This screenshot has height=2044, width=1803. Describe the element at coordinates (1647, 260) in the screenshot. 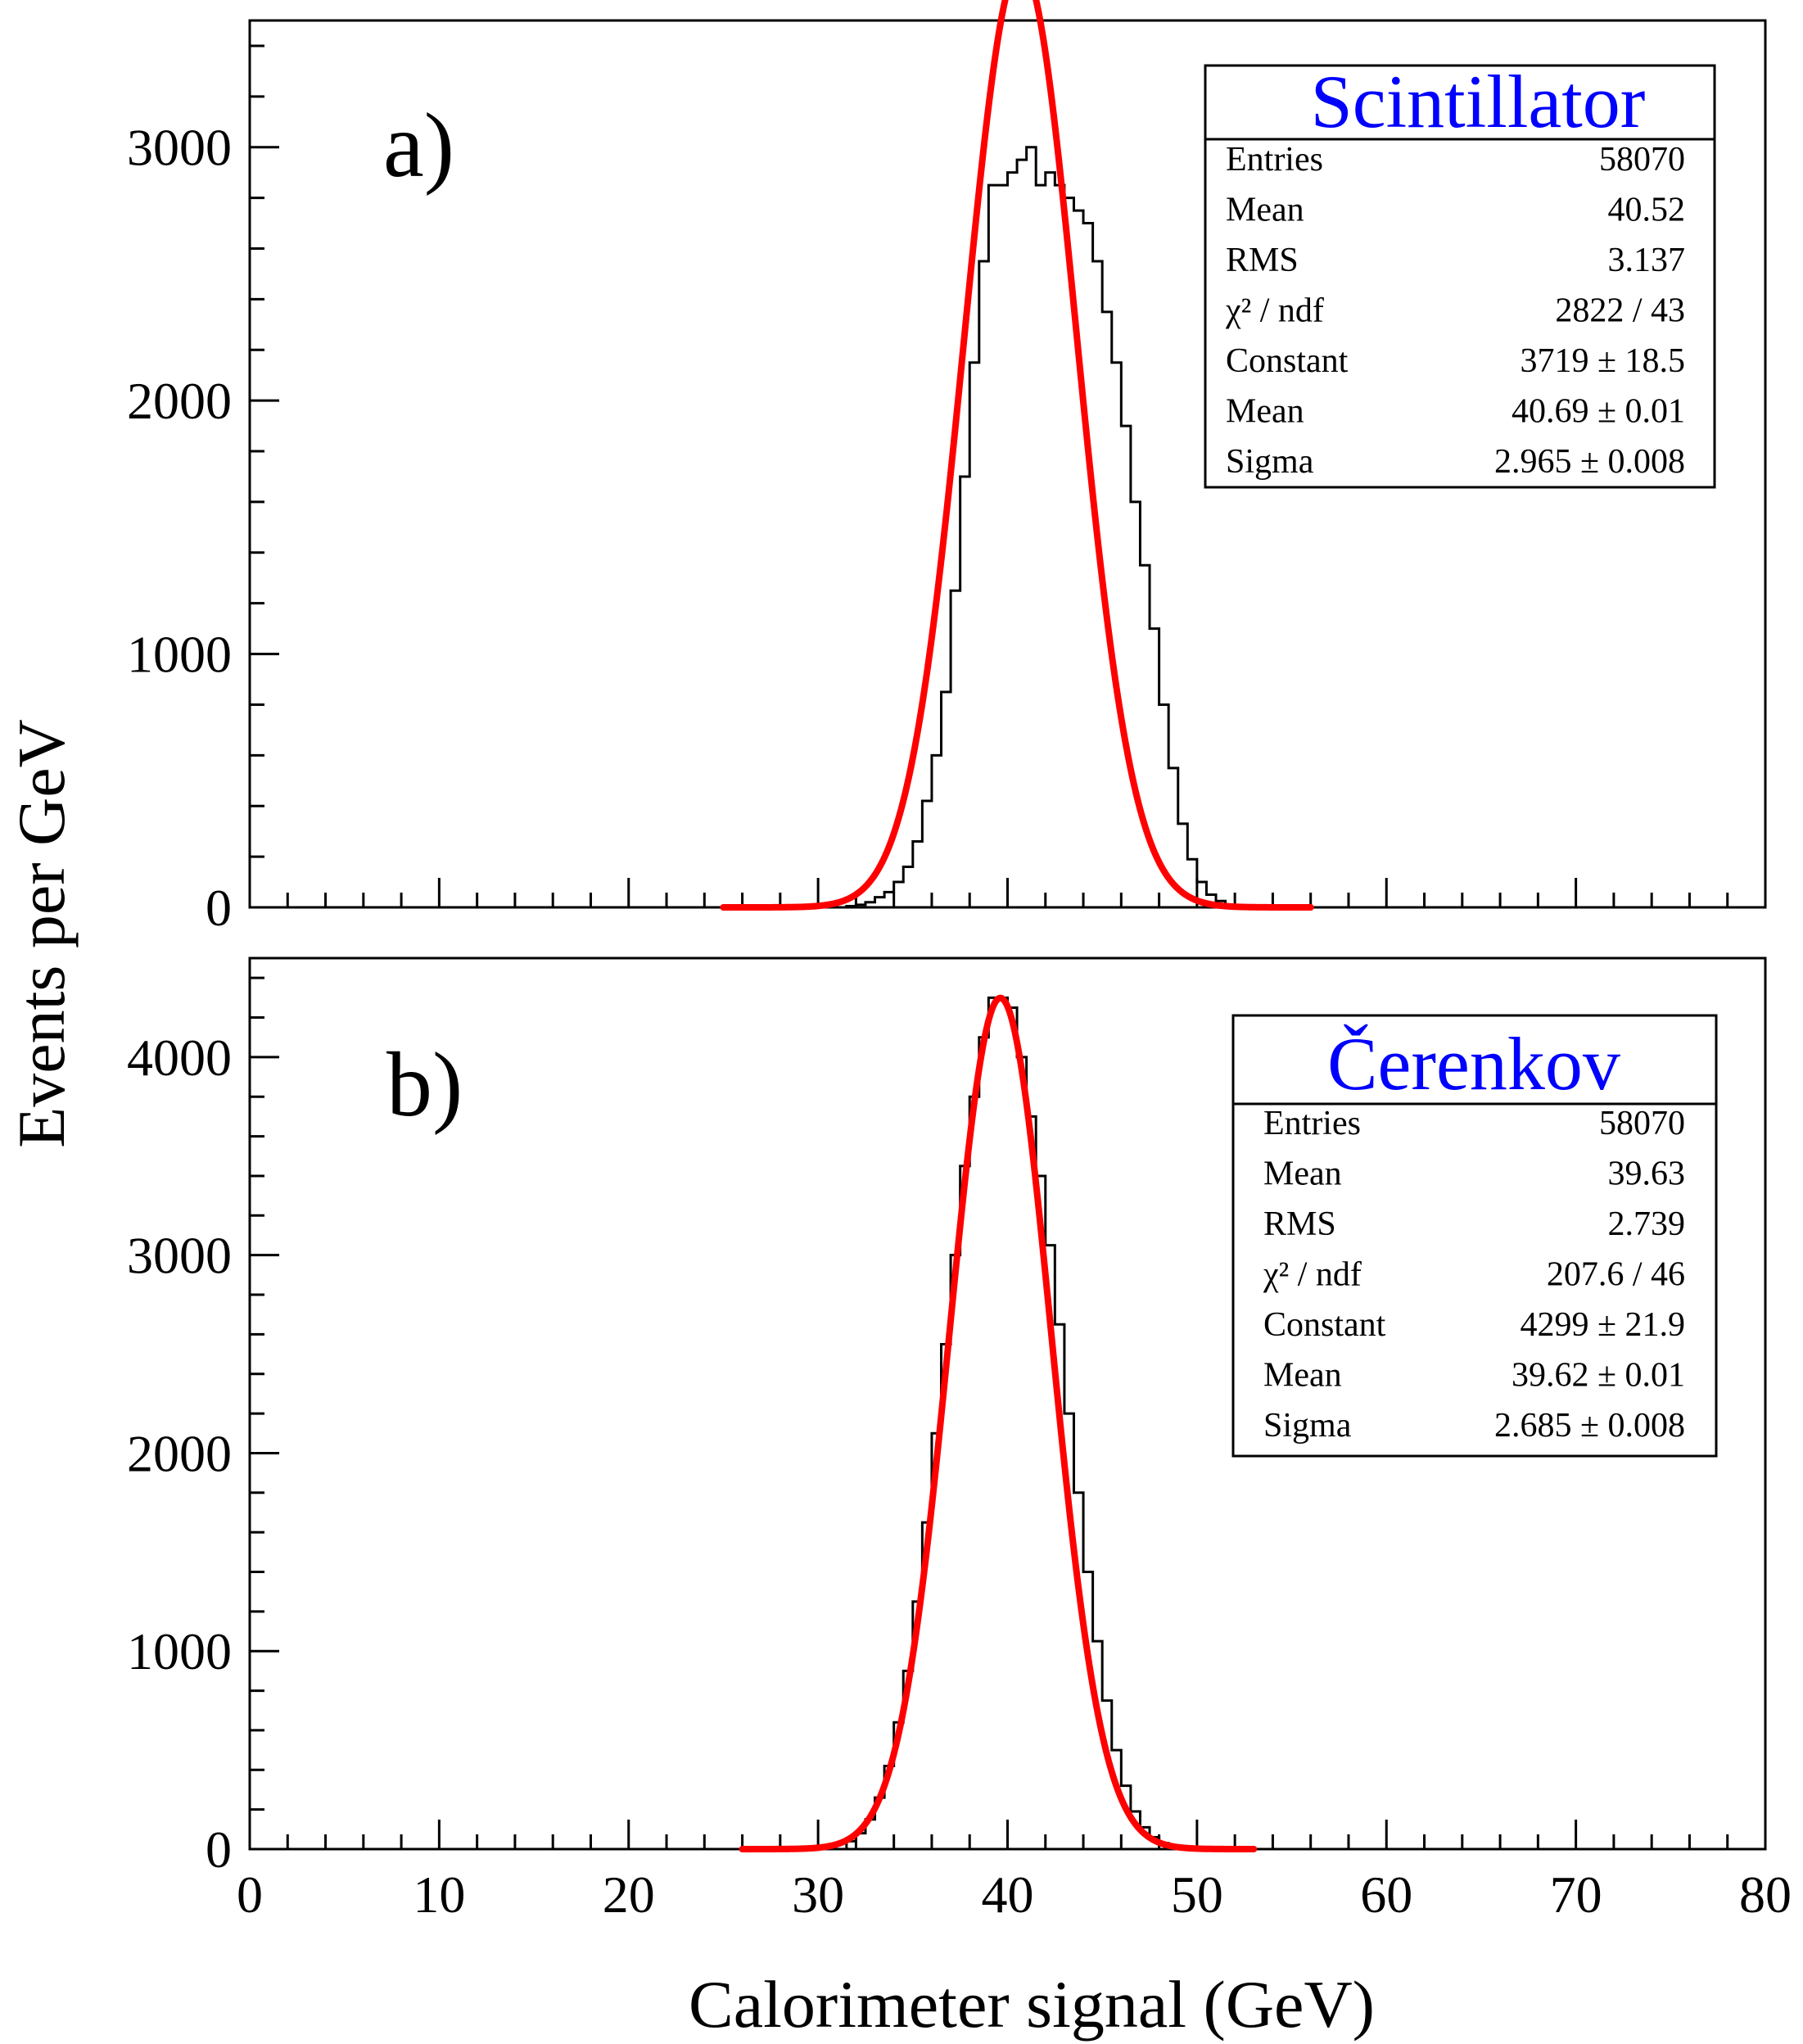

I see `stats-row-value: 3.137` at that location.